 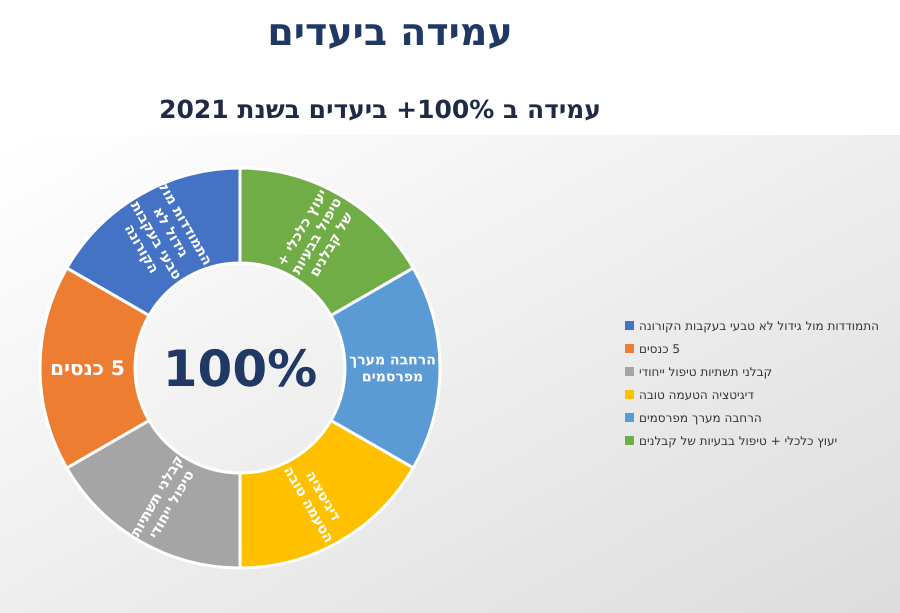 I want to click on slice-label: הרחבה מערך מפרסמים, so click(x=392, y=369).